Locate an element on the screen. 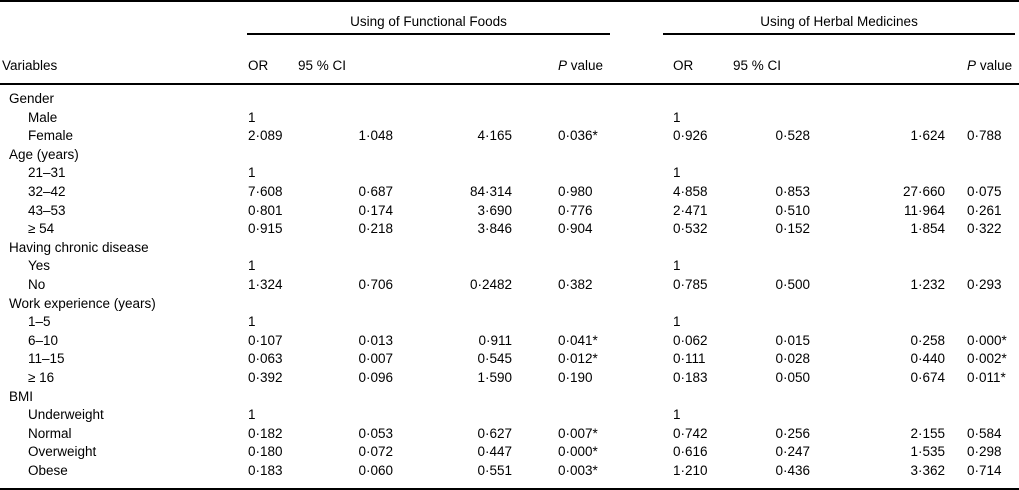  table-row: BMI is located at coordinates (509, 397).